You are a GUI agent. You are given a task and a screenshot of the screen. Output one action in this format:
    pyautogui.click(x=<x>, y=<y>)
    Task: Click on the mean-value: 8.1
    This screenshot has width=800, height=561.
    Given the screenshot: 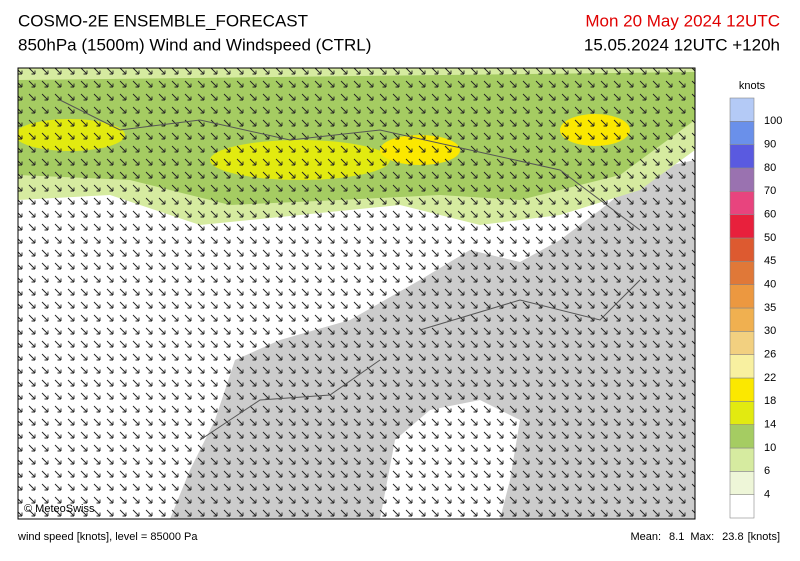 What is the action you would take?
    pyautogui.click(x=676, y=537)
    